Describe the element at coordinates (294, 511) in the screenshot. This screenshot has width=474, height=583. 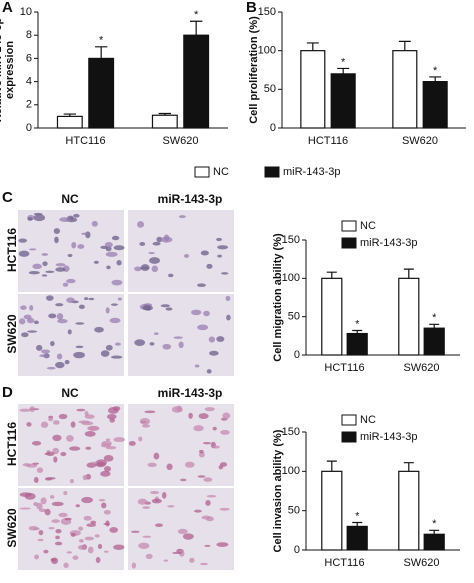
I see `y-tick-label: 50` at that location.